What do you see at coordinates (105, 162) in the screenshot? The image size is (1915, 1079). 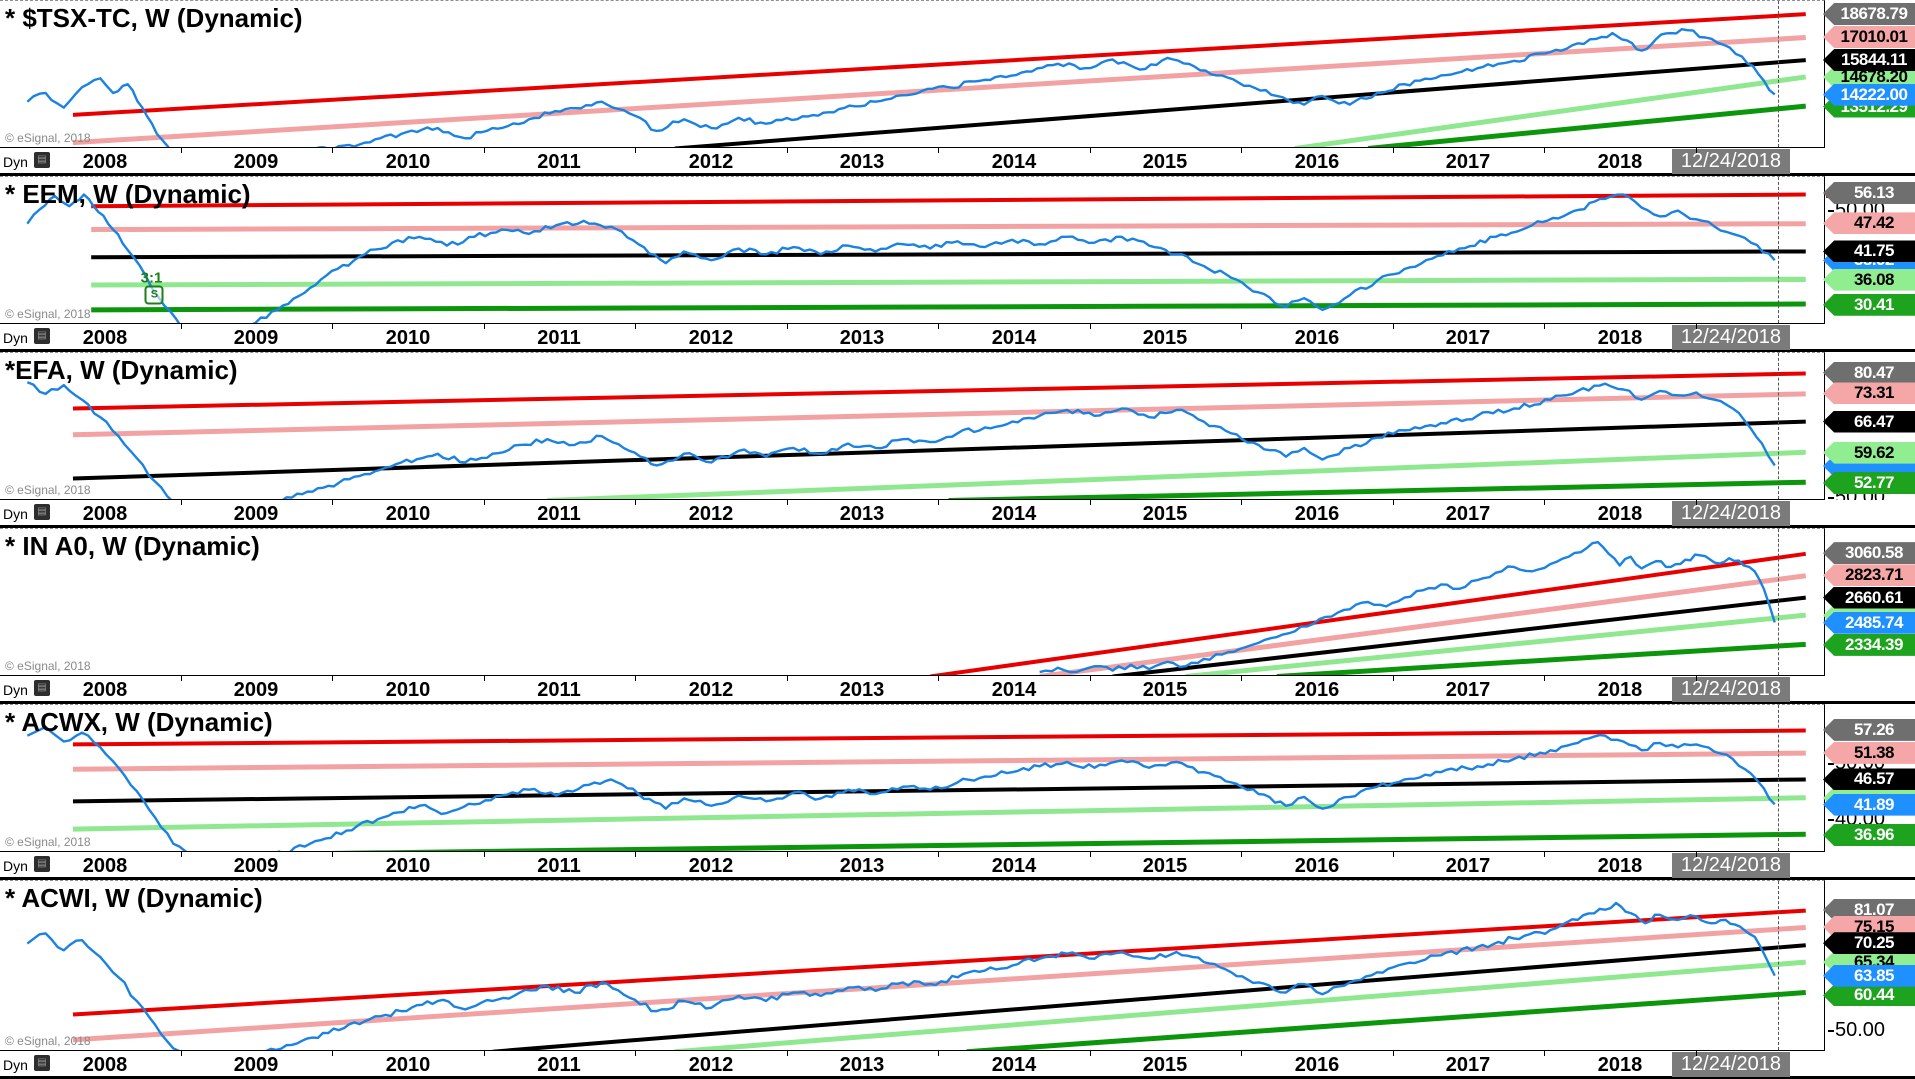 I see `axis-year-2008: 2008` at bounding box center [105, 162].